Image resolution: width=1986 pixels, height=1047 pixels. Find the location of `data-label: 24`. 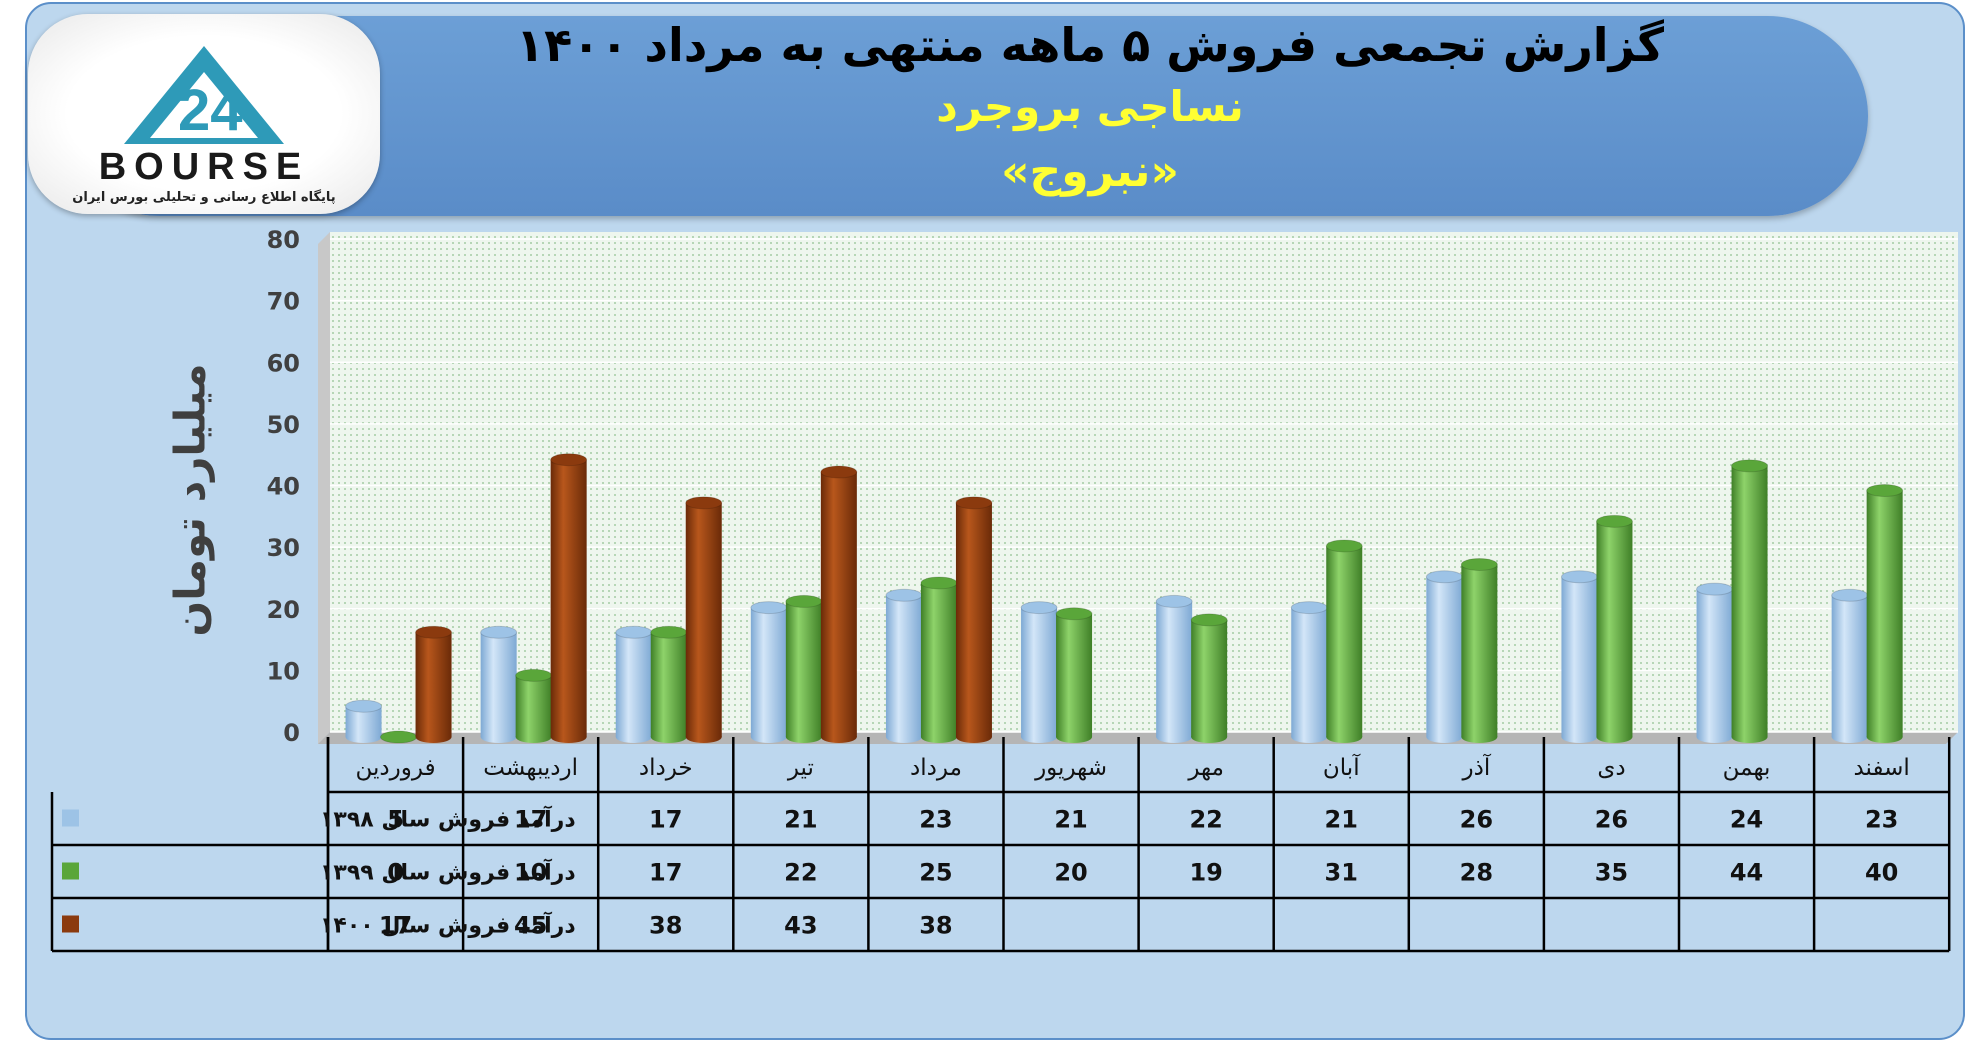

data-label: 24 is located at coordinates (1746, 820).